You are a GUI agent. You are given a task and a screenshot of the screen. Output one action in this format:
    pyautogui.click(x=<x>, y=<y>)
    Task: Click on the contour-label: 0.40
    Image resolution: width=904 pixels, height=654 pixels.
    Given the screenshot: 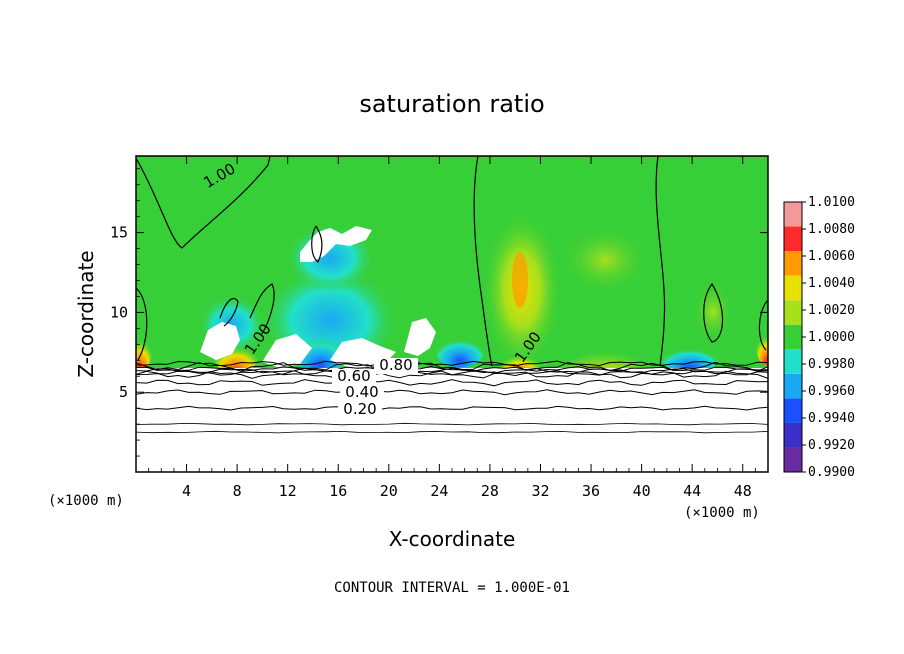 What is the action you would take?
    pyautogui.click(x=361, y=392)
    